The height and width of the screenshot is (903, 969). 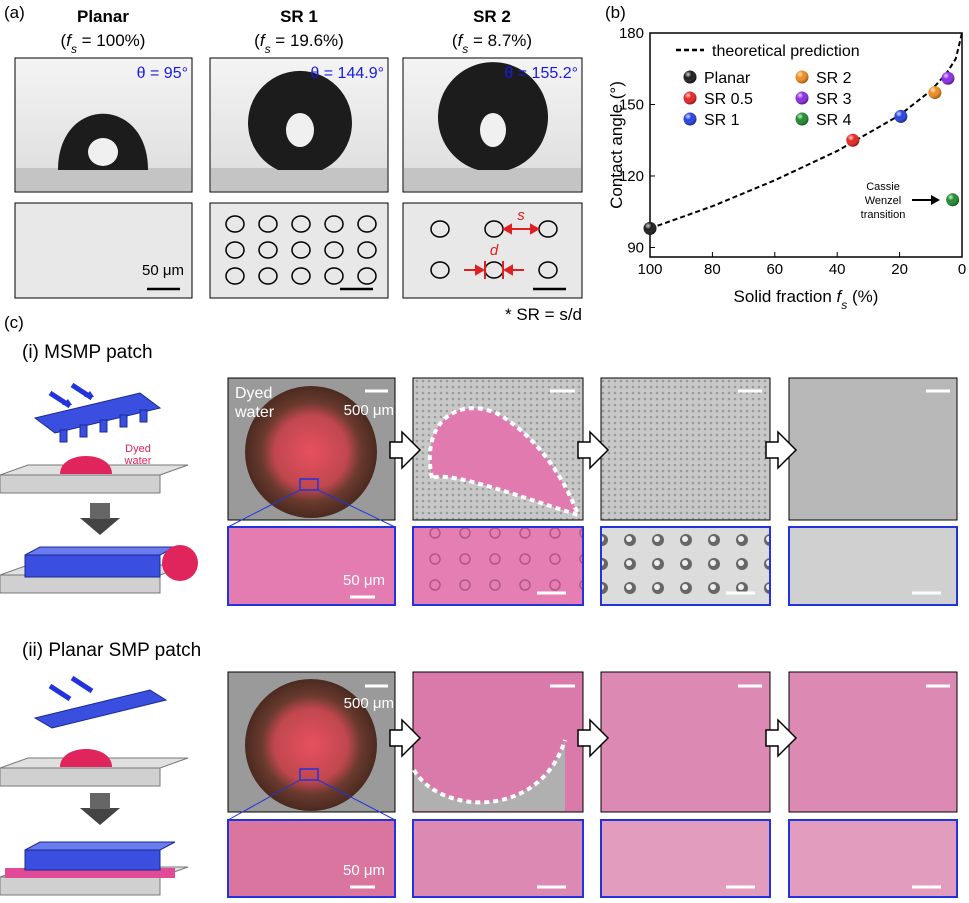 What do you see at coordinates (99, 639) in the screenshot?
I see `schematic` at bounding box center [99, 639].